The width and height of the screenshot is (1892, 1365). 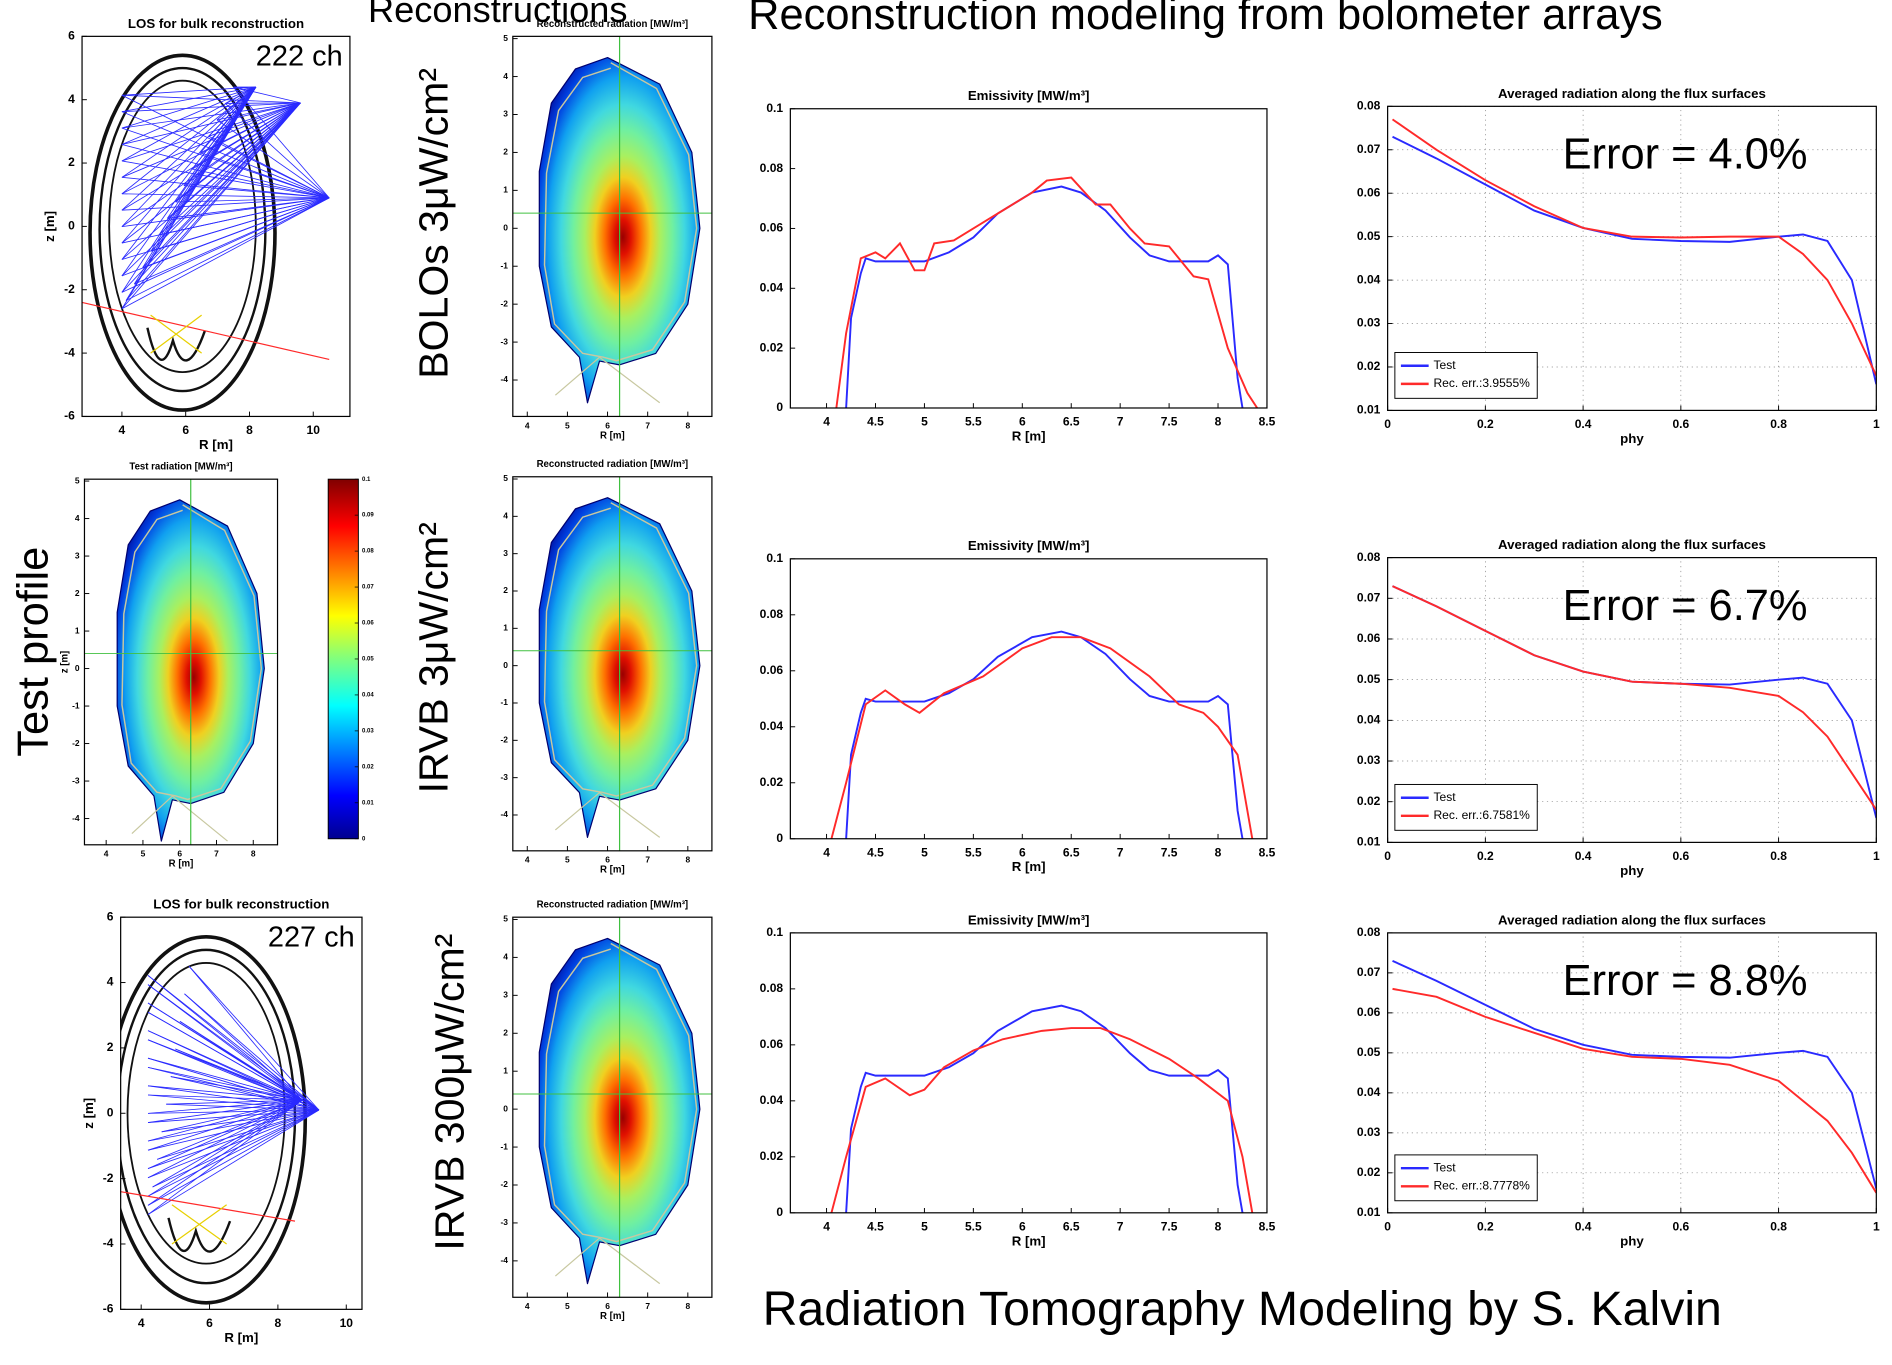 I want to click on colorbar-tick-label: 0.02, so click(x=368, y=767).